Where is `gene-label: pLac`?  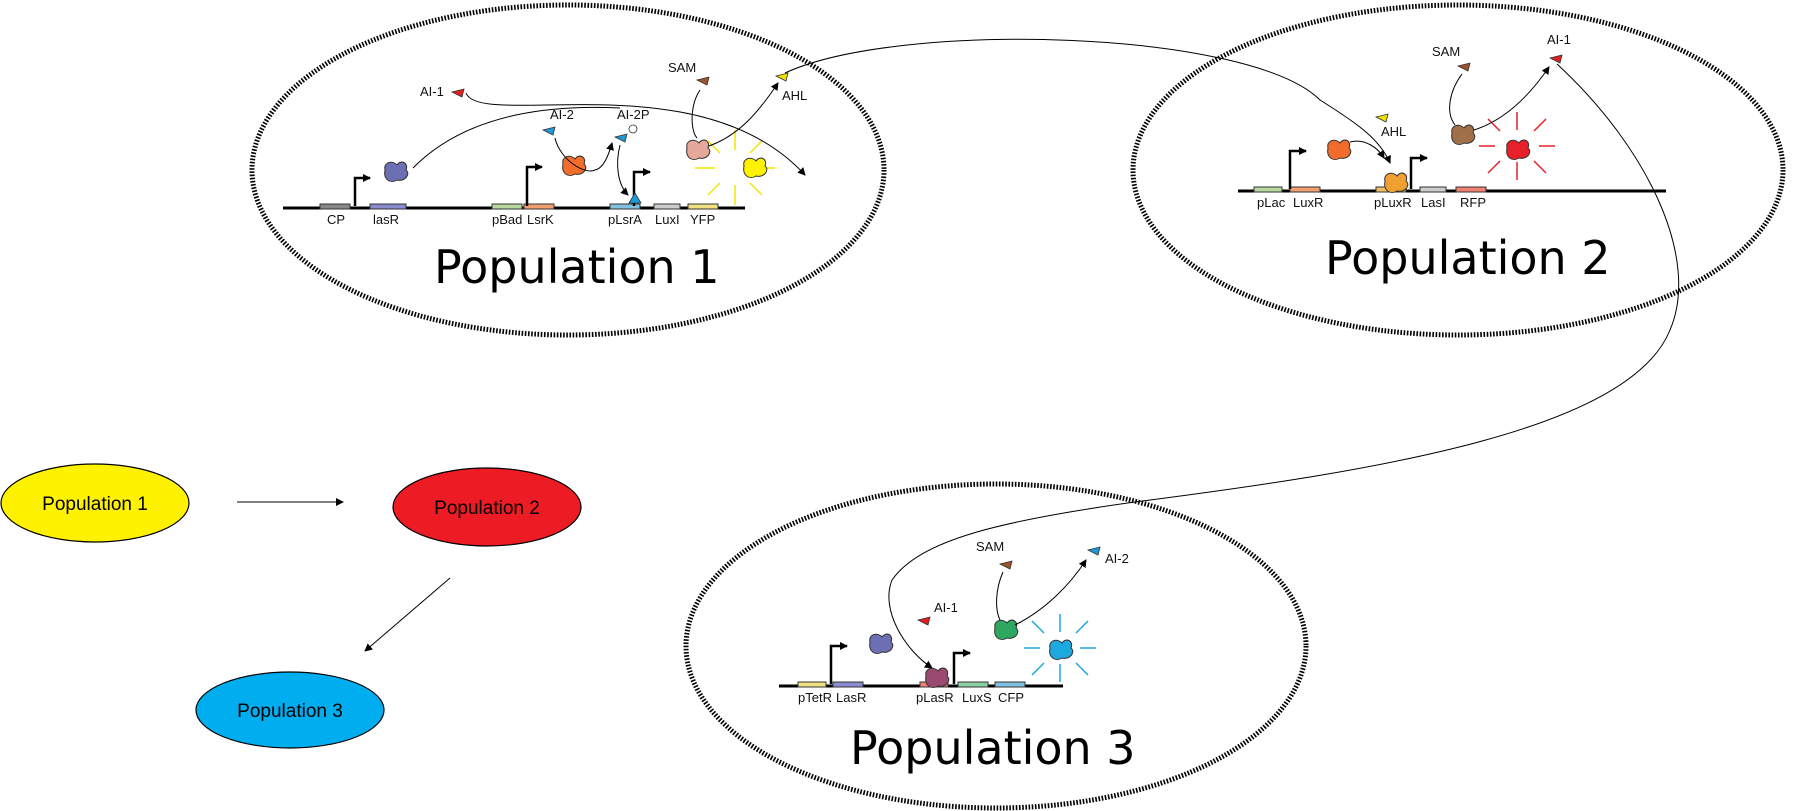
gene-label: pLac is located at coordinates (1271, 202).